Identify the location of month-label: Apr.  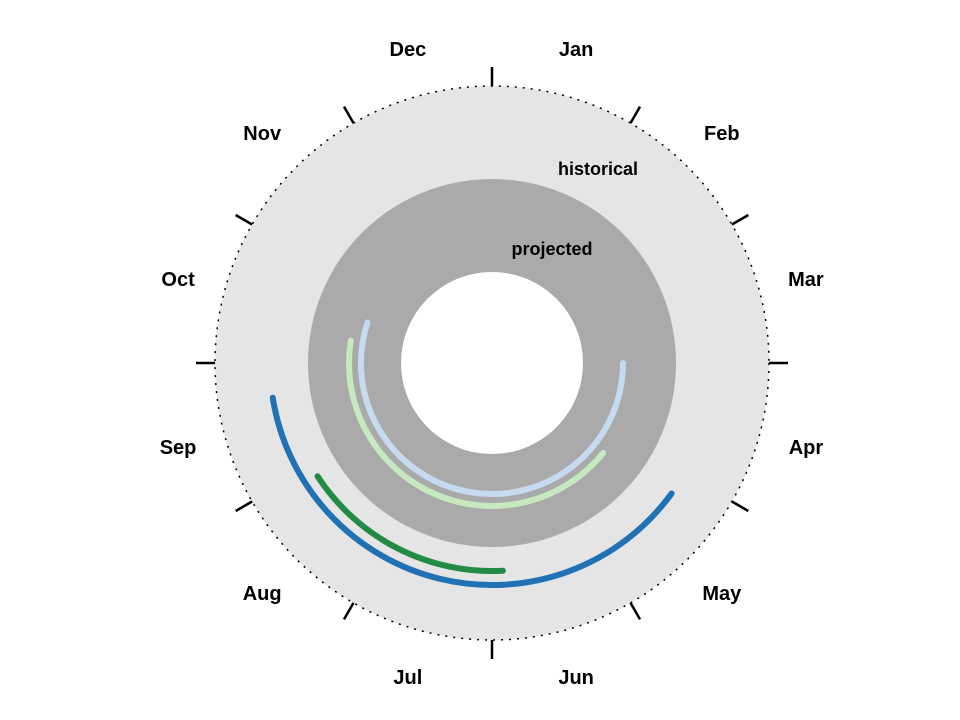
(806, 448).